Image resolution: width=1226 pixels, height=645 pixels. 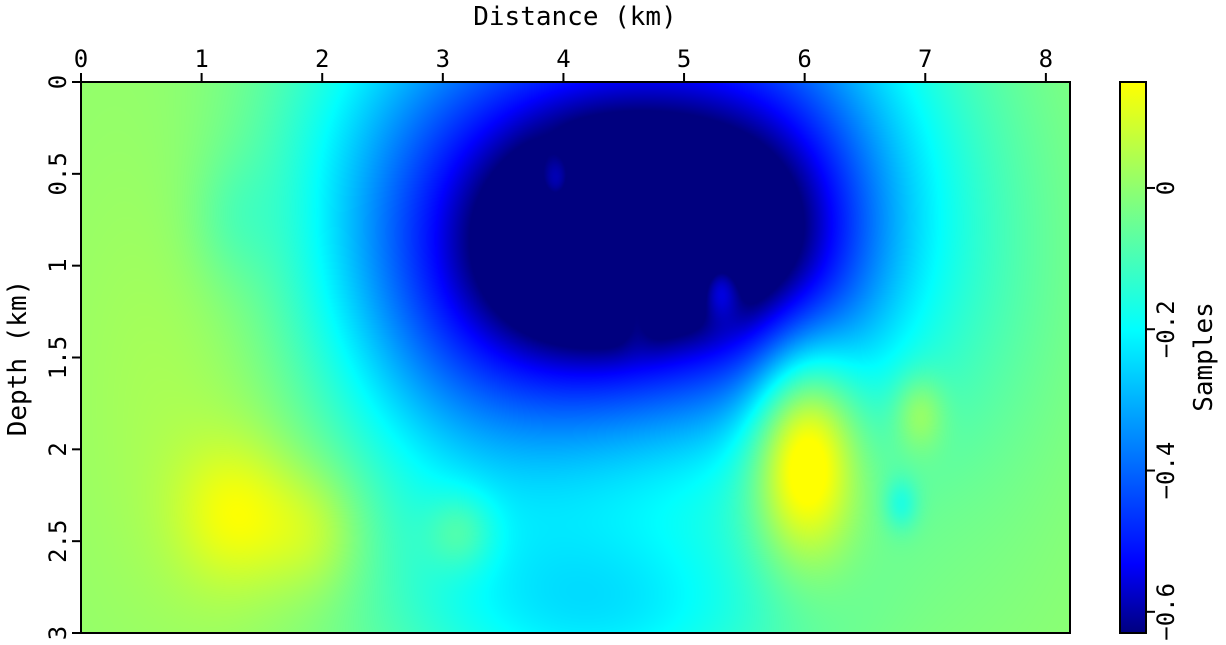 I want to click on x-tick-label: 6, so click(x=804, y=59).